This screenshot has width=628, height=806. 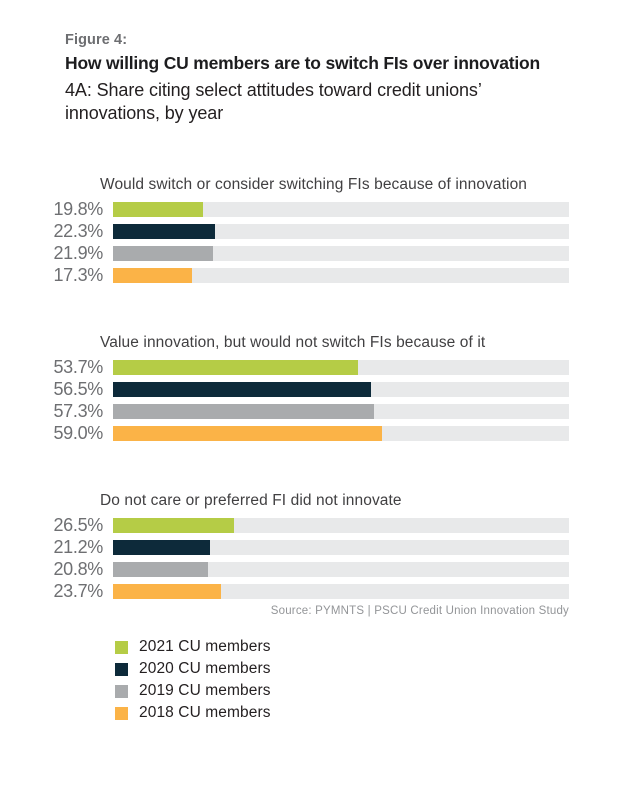 What do you see at coordinates (78, 208) in the screenshot?
I see `value-label: 19.8%` at bounding box center [78, 208].